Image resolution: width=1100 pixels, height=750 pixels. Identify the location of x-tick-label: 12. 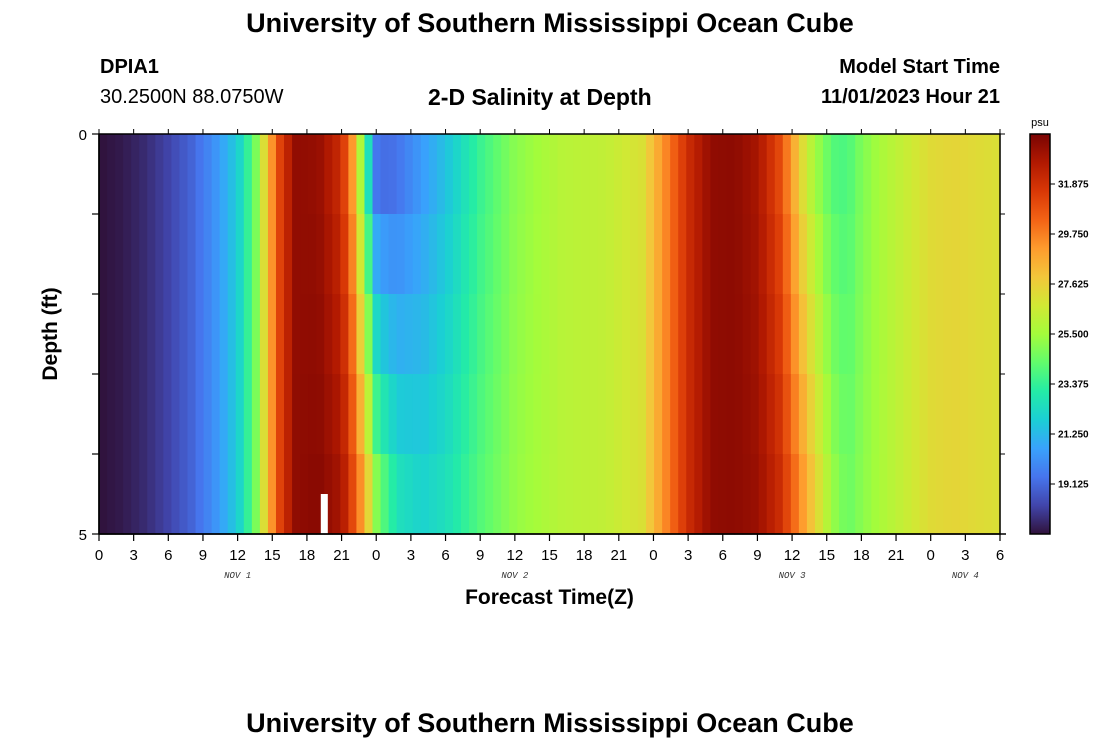
(792, 555).